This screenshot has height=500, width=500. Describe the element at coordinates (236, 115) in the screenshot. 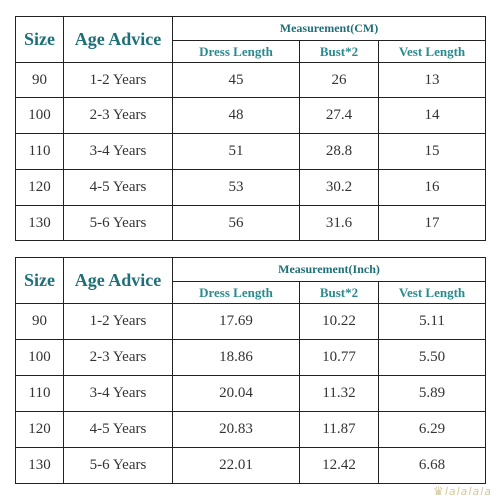

I see `dress-length-cell: 48` at that location.